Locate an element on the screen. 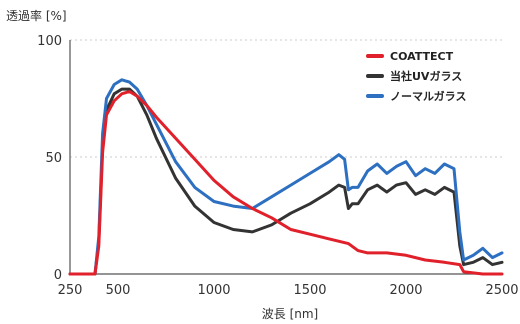 The width and height of the screenshot is (520, 324). y-axis-title: 透過率 [%] is located at coordinates (36, 15).